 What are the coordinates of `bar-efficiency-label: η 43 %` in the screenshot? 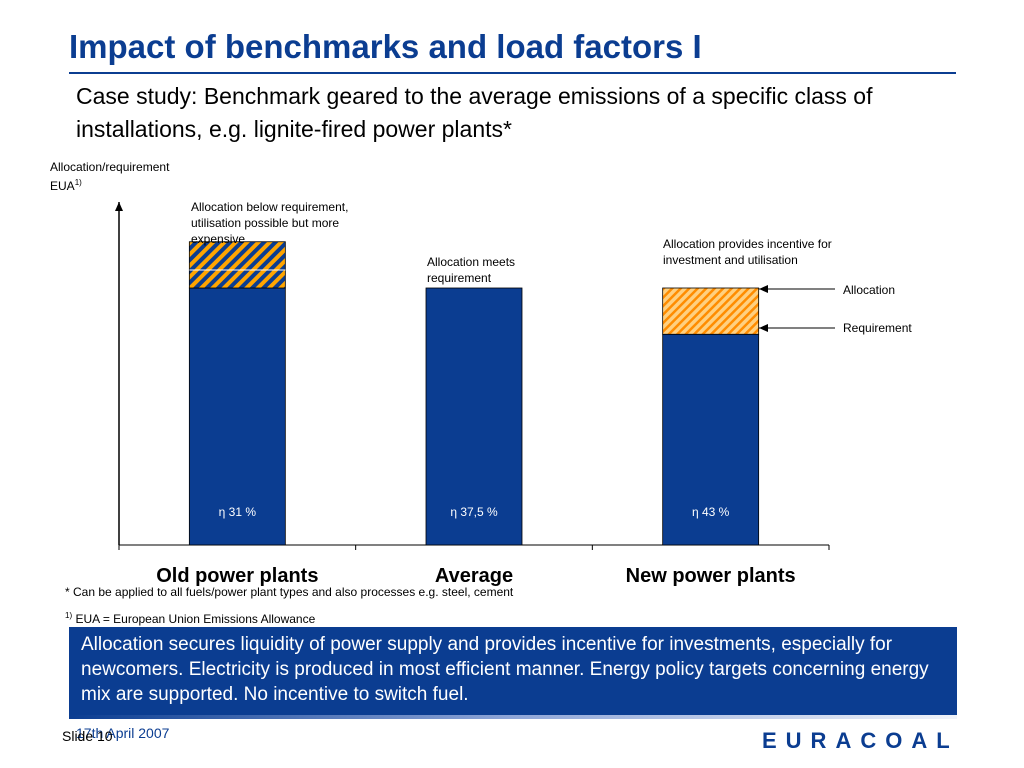 It's located at (711, 512).